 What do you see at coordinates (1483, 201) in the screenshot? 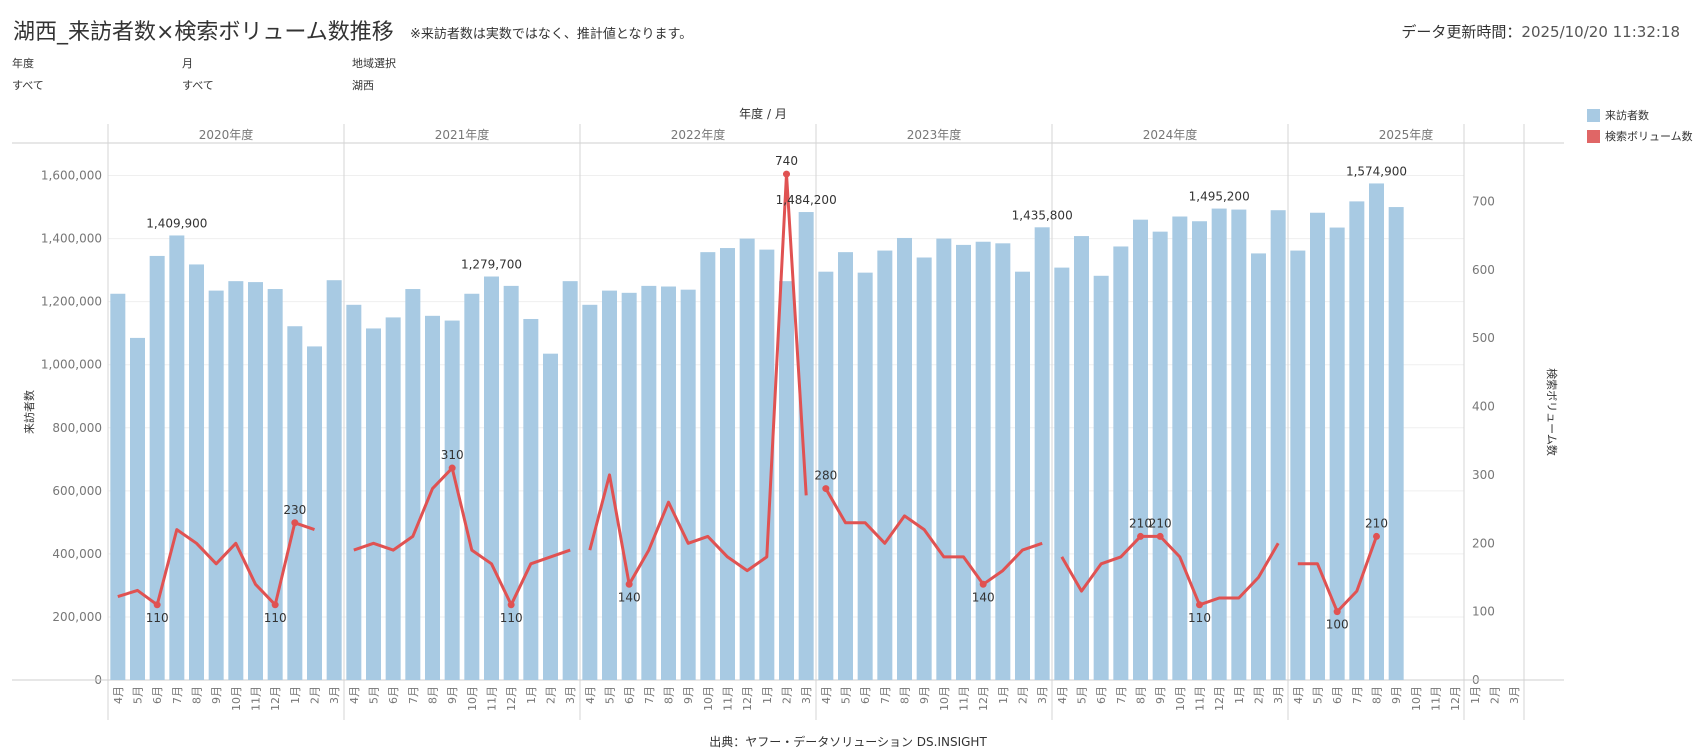
I see `y2-tick-label: 700` at bounding box center [1483, 201].